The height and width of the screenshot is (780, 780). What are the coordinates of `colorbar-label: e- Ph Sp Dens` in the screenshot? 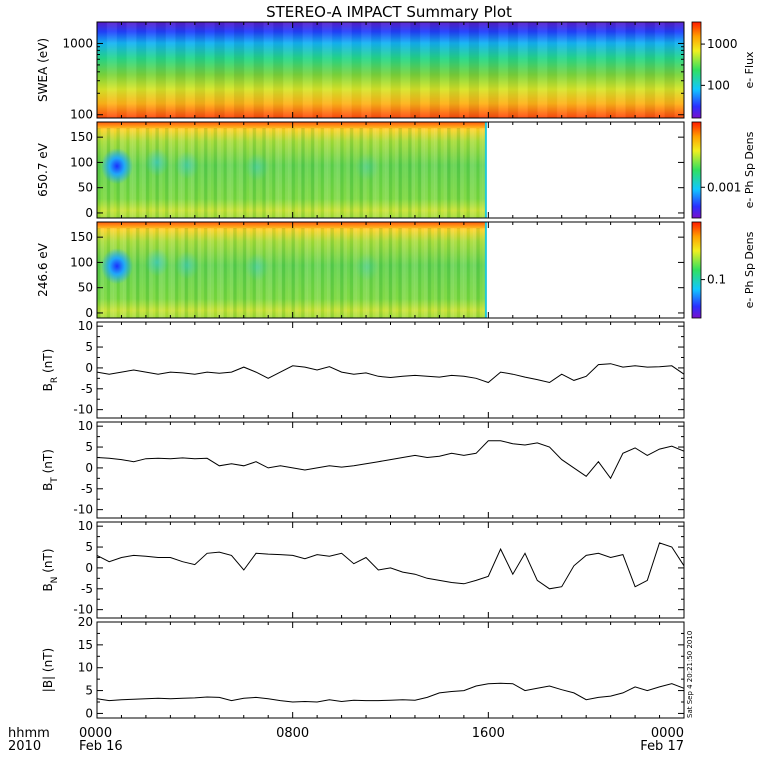 It's located at (749, 169).